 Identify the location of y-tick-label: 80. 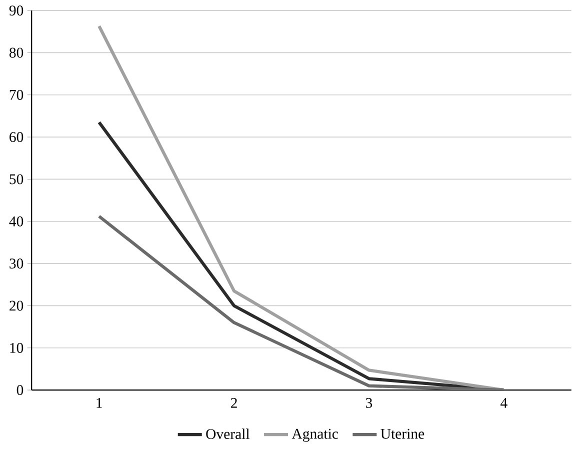
(16, 53).